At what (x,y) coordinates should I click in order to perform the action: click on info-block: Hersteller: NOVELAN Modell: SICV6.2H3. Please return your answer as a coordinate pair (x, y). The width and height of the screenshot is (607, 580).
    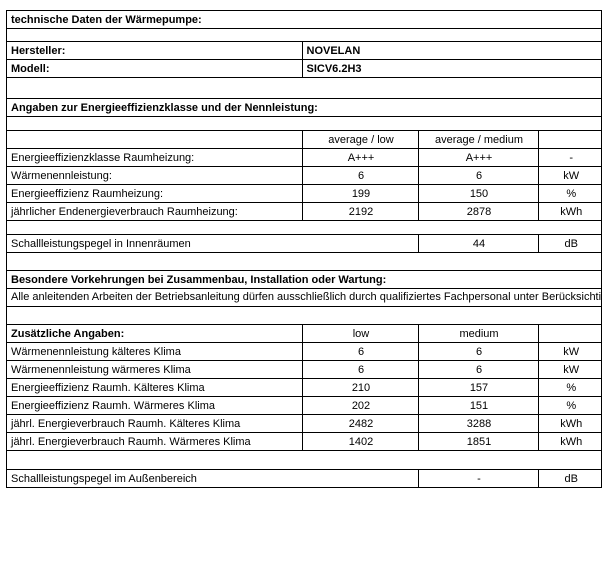
    Looking at the image, I should click on (304, 59).